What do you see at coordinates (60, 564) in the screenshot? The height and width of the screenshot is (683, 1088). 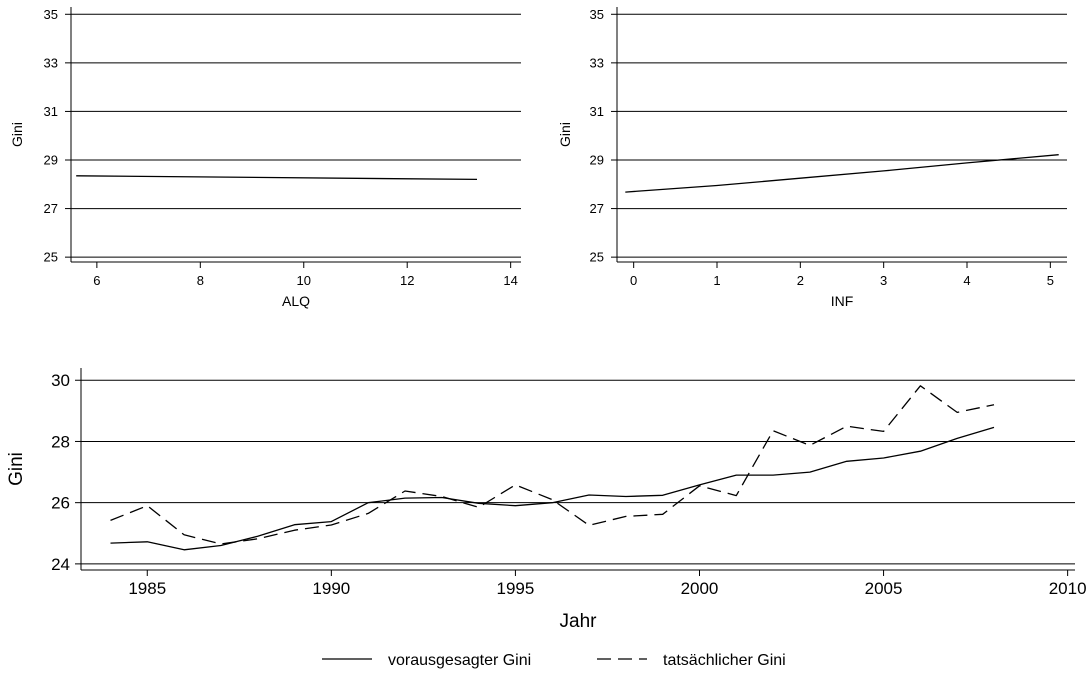 I see `y-tick-label: 24` at bounding box center [60, 564].